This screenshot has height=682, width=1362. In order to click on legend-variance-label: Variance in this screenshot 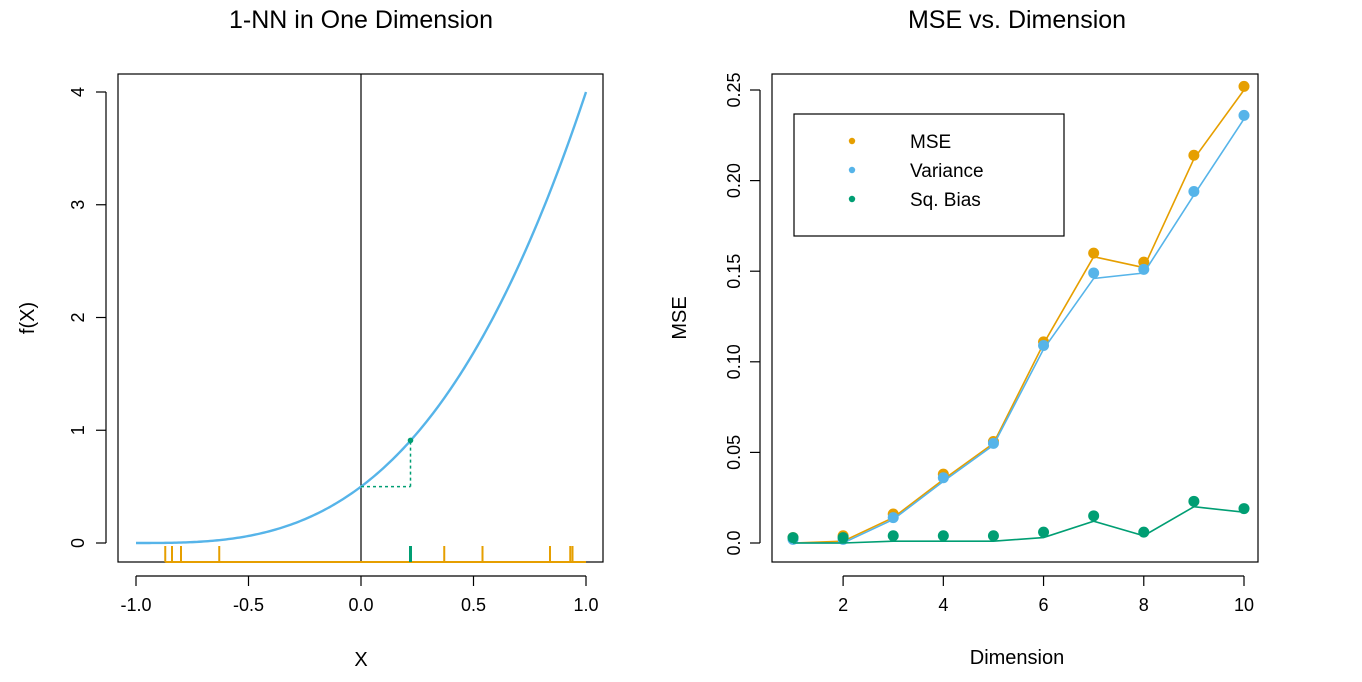, I will do `click(947, 171)`.